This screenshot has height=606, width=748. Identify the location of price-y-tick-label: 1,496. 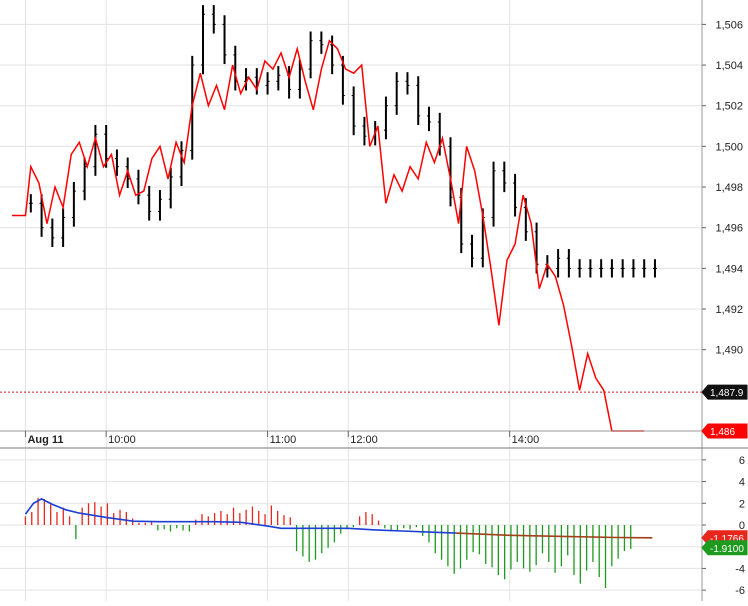
(729, 229).